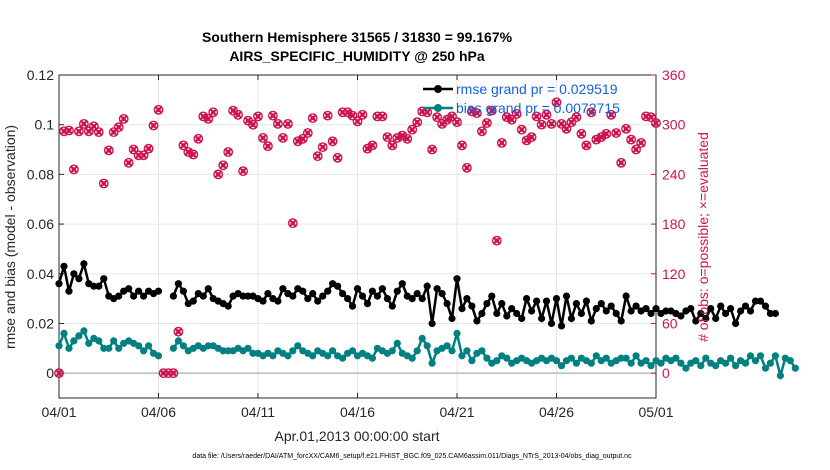 The image size is (830, 470). I want to click on x-tick-label: 04/01, so click(58, 412).